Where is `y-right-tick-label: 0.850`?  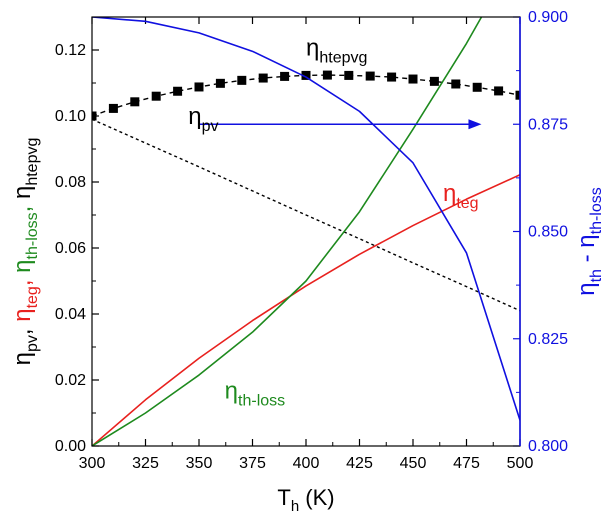 y-right-tick-label: 0.850 is located at coordinates (548, 232).